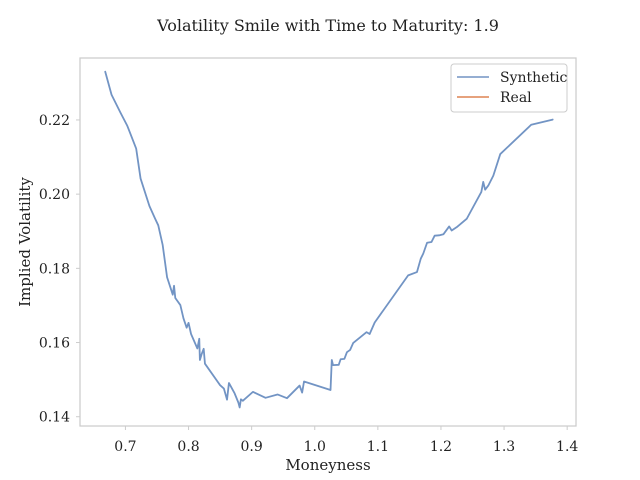  Describe the element at coordinates (378, 447) in the screenshot. I see `x-tick-label: 1.1` at that location.